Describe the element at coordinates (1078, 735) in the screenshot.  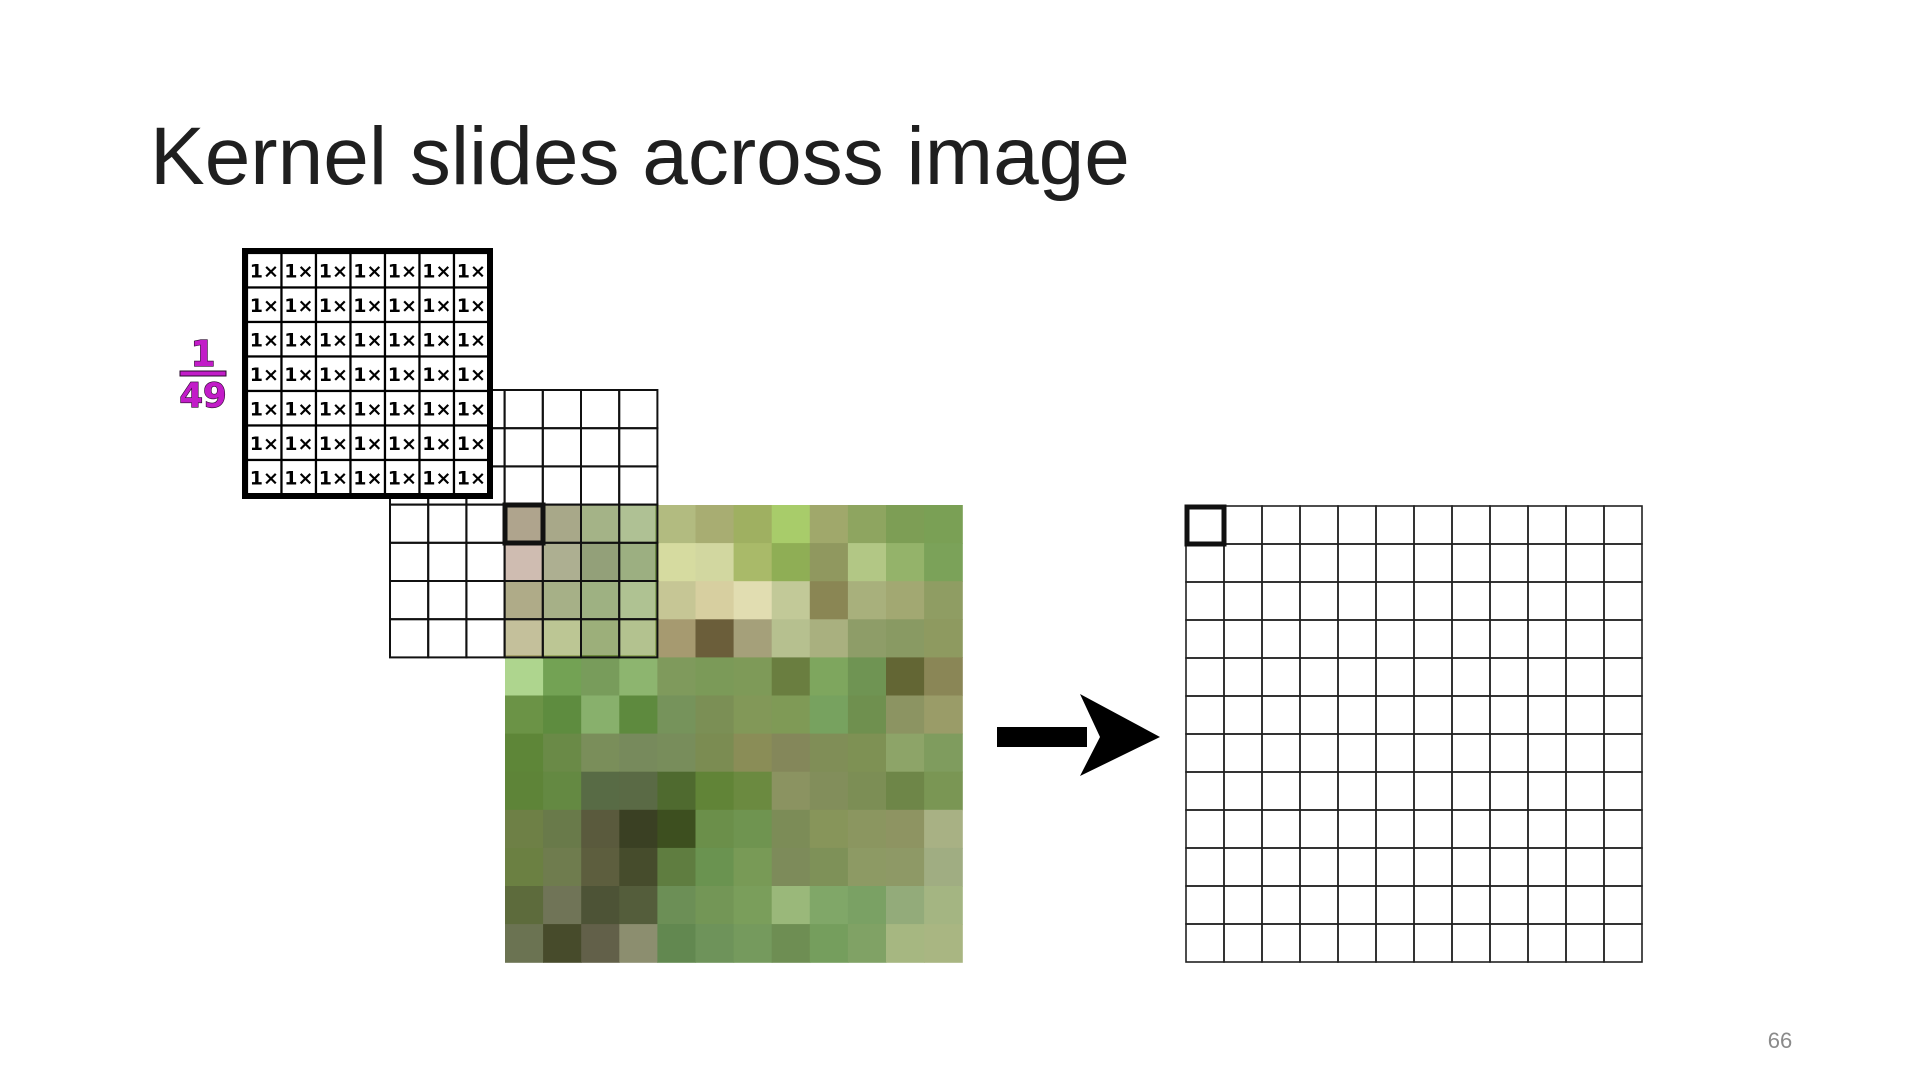
I see `right-arrow-icon` at that location.